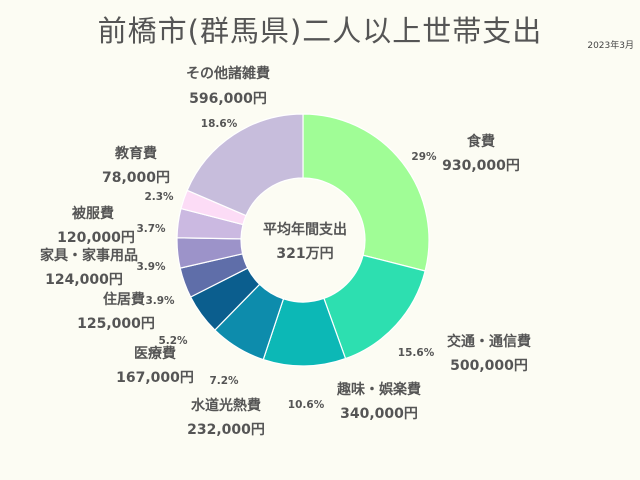  What do you see at coordinates (320, 31) in the screenshot?
I see `chart-title: 前橋市(群馬県)二人以上世帯支出` at bounding box center [320, 31].